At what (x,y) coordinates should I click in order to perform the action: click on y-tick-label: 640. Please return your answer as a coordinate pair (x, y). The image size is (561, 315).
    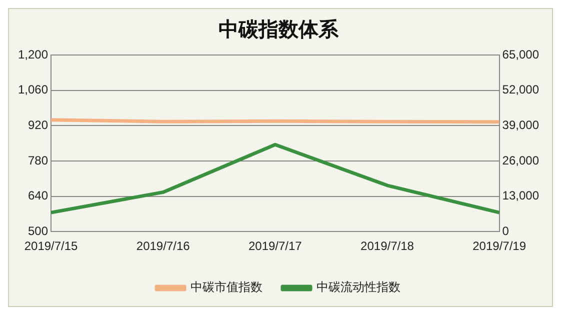
    Looking at the image, I should click on (38, 195).